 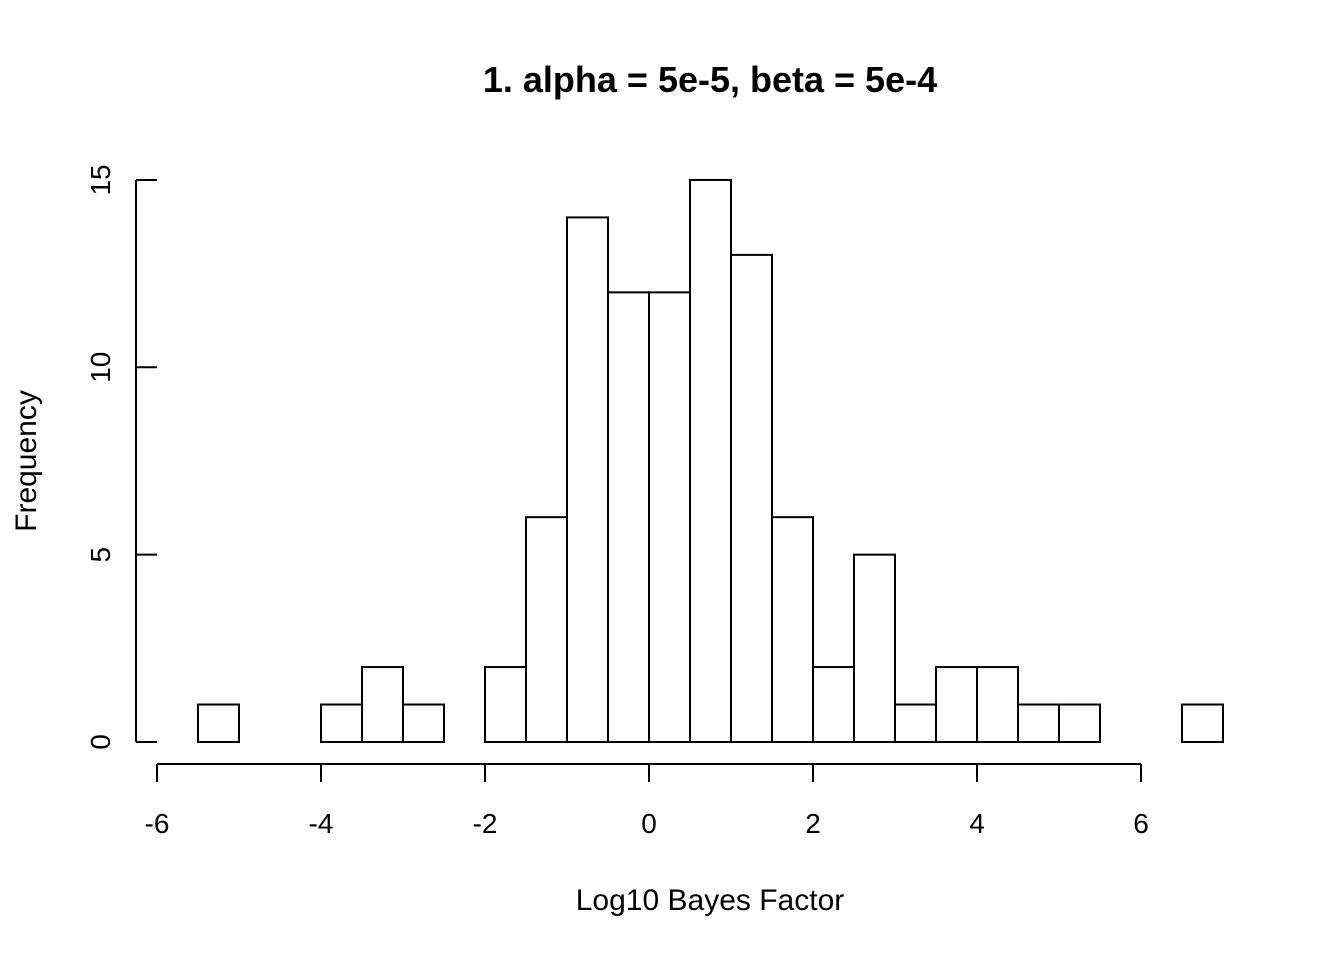 I want to click on x-tick-label: -4, so click(x=321, y=823).